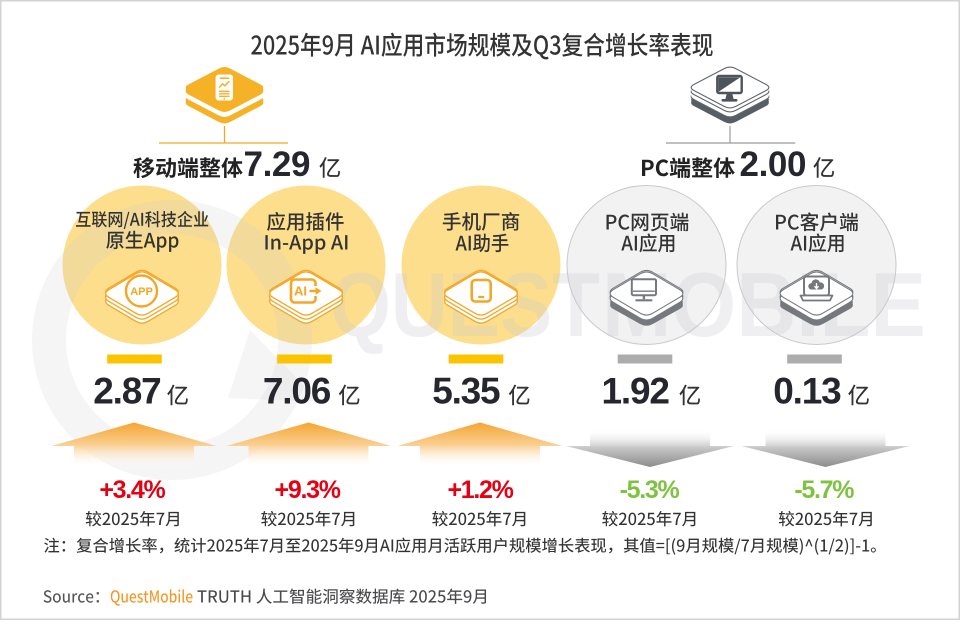 This screenshot has height=625, width=960. What do you see at coordinates (126, 391) in the screenshot?
I see `svg-text: 2.87` at bounding box center [126, 391].